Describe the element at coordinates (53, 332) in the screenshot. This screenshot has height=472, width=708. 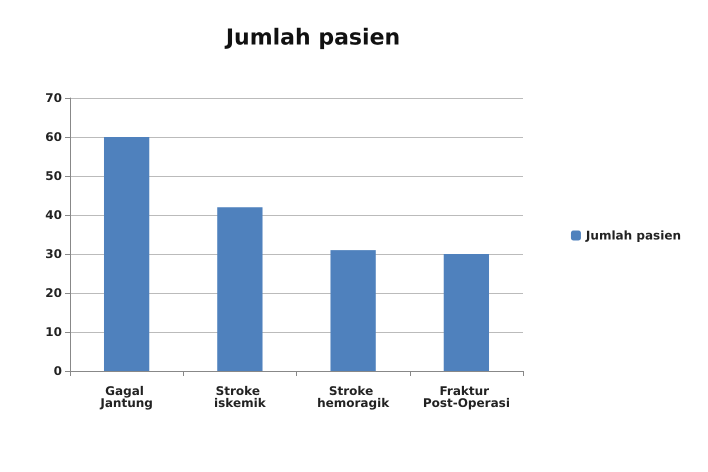
I see `y-tick-label: 10` at that location.